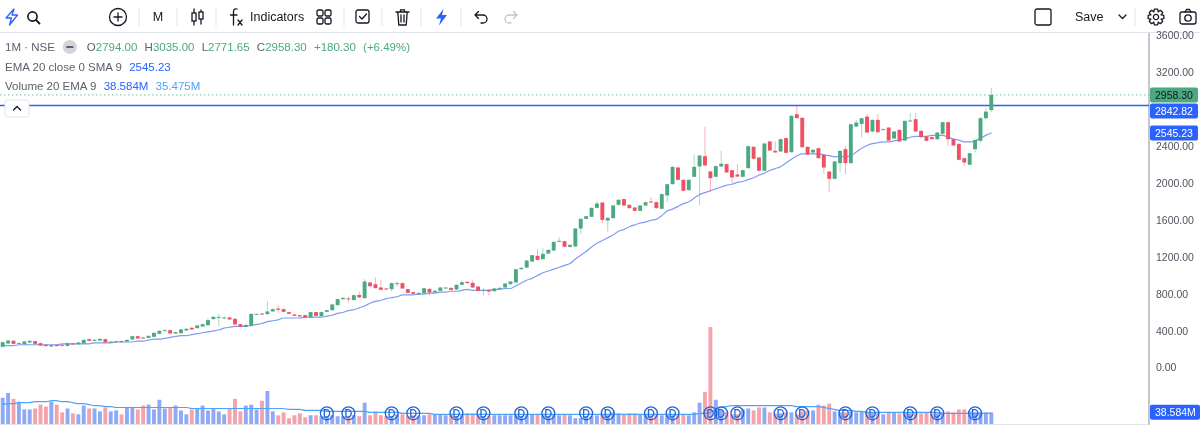 The height and width of the screenshot is (425, 1200). I want to click on text: Indicators, so click(277, 17).